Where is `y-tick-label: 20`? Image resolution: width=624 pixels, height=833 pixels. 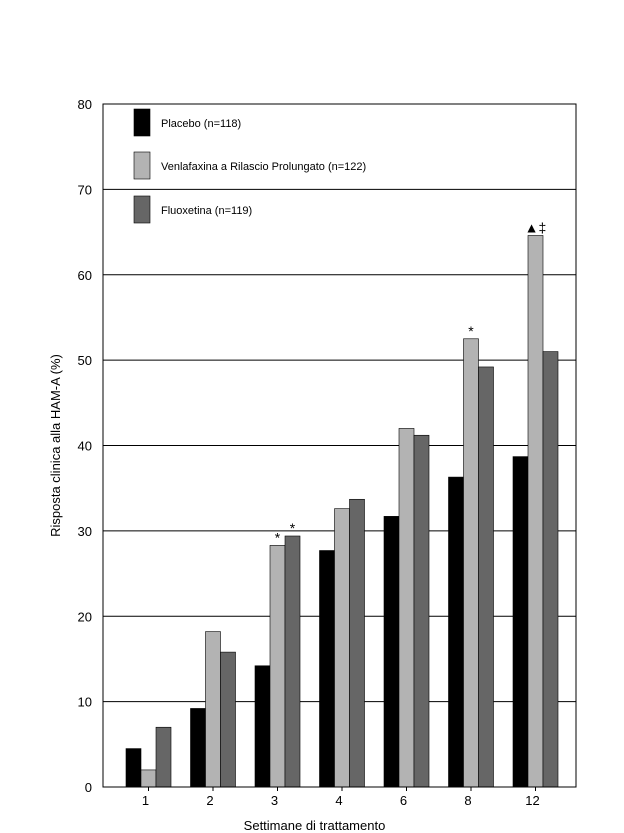
y-tick-label: 20 is located at coordinates (85, 616).